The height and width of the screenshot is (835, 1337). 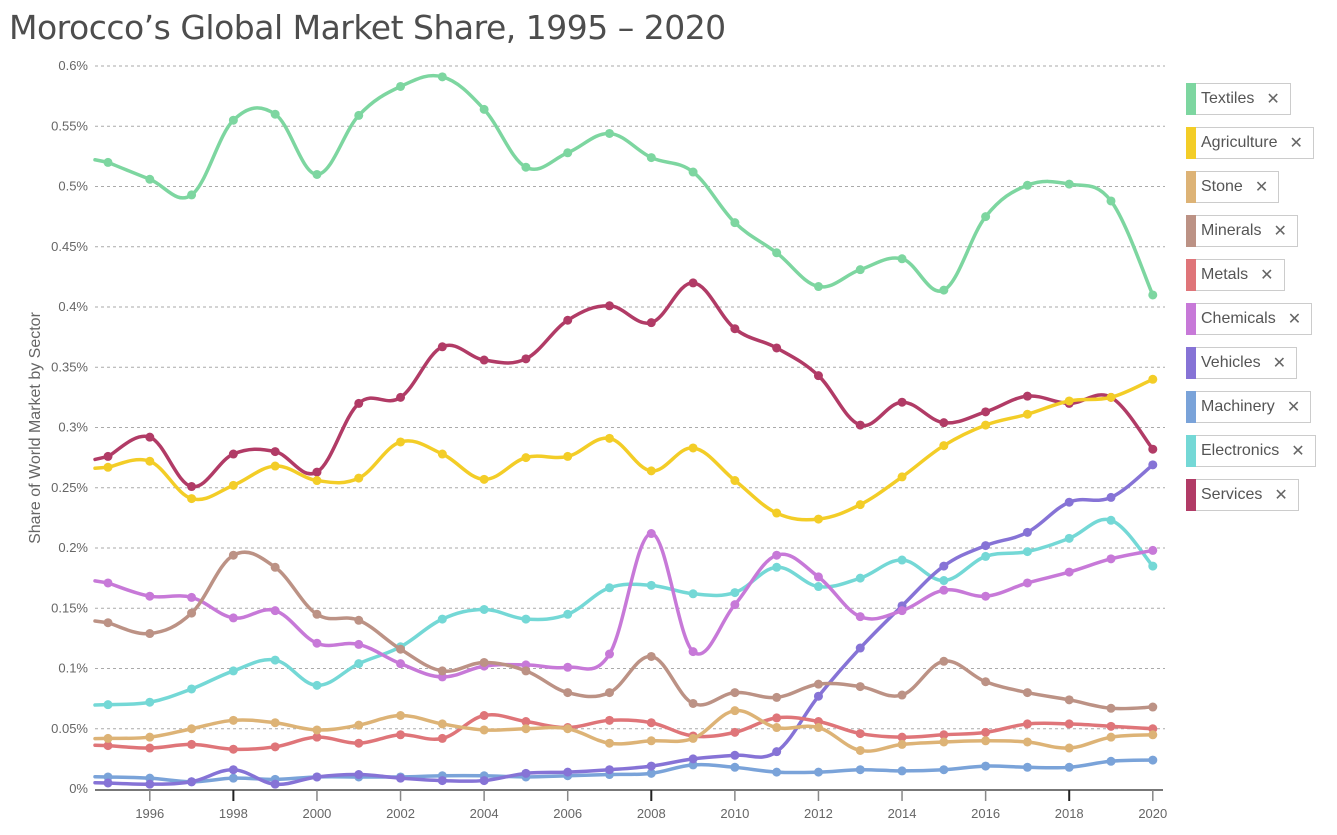 I want to click on data-point-chemicals-2010, so click(x=735, y=605).